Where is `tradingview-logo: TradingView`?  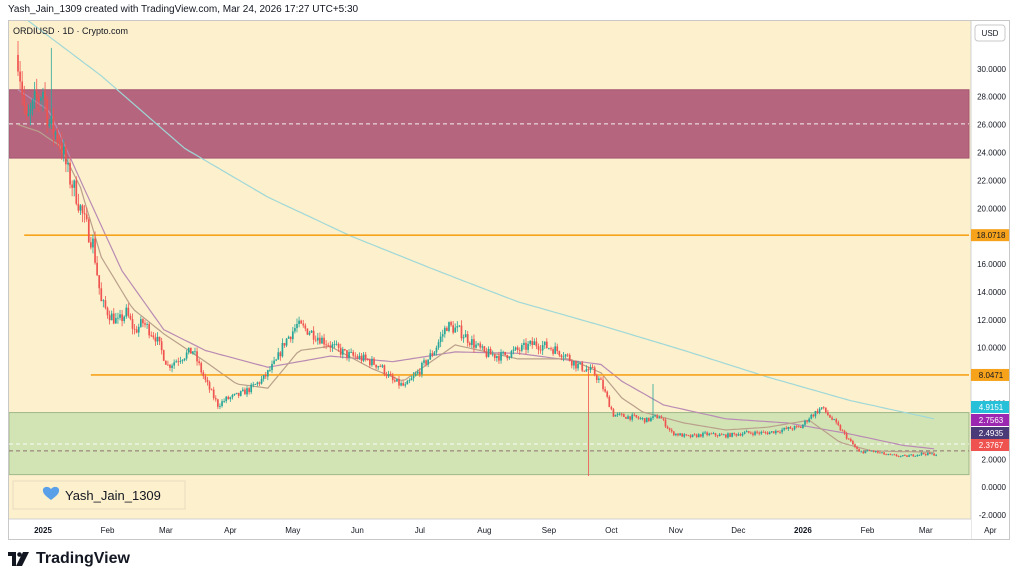 tradingview-logo: TradingView is located at coordinates (69, 559).